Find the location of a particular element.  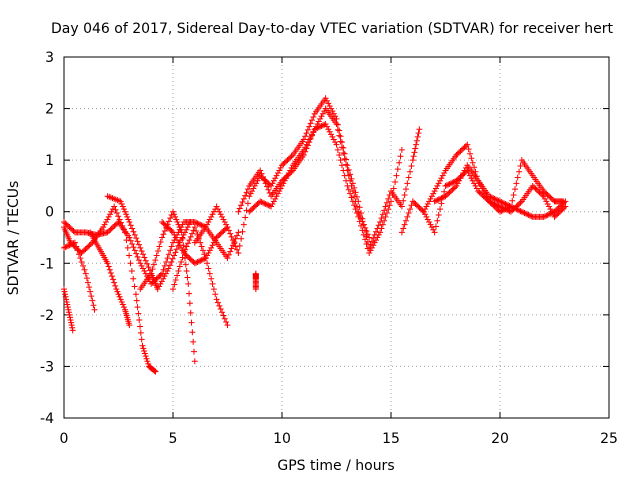

y-tick-label: 1 is located at coordinates (49, 161).